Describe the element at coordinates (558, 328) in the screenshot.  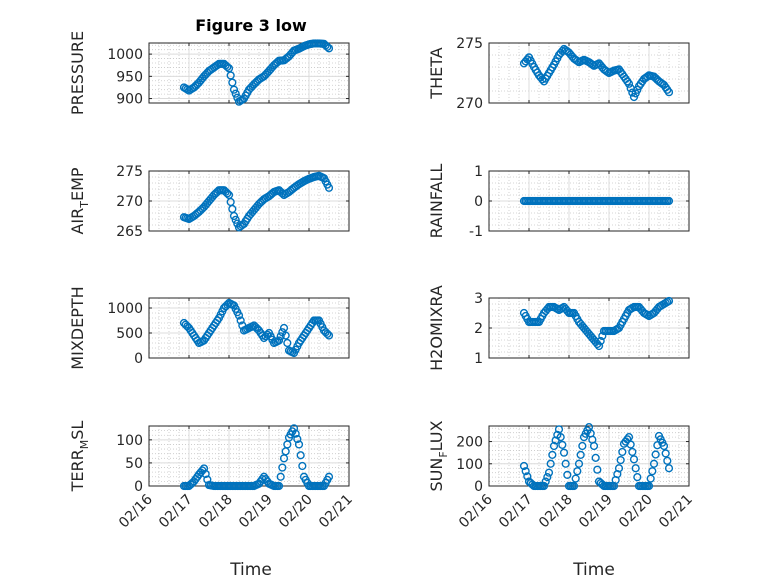
I see `subplot-h2omixra: 1 2 3 H2OMIXRA` at that location.